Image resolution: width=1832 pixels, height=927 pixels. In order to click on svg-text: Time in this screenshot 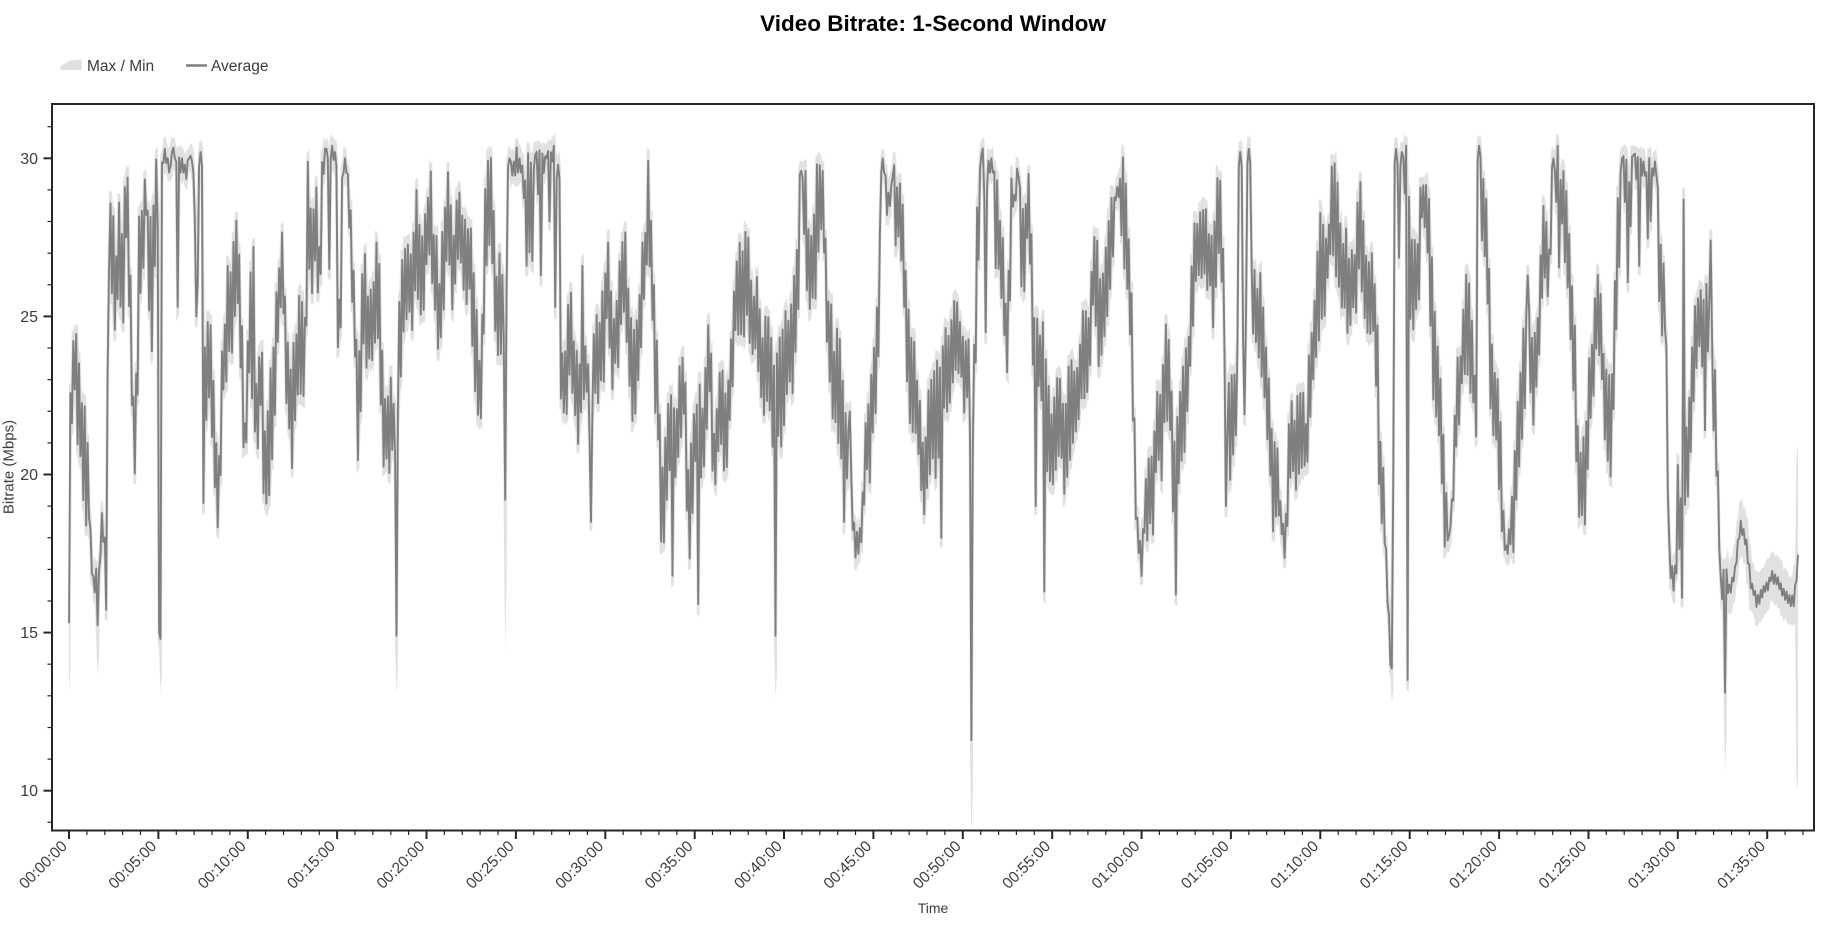, I will do `click(933, 908)`.